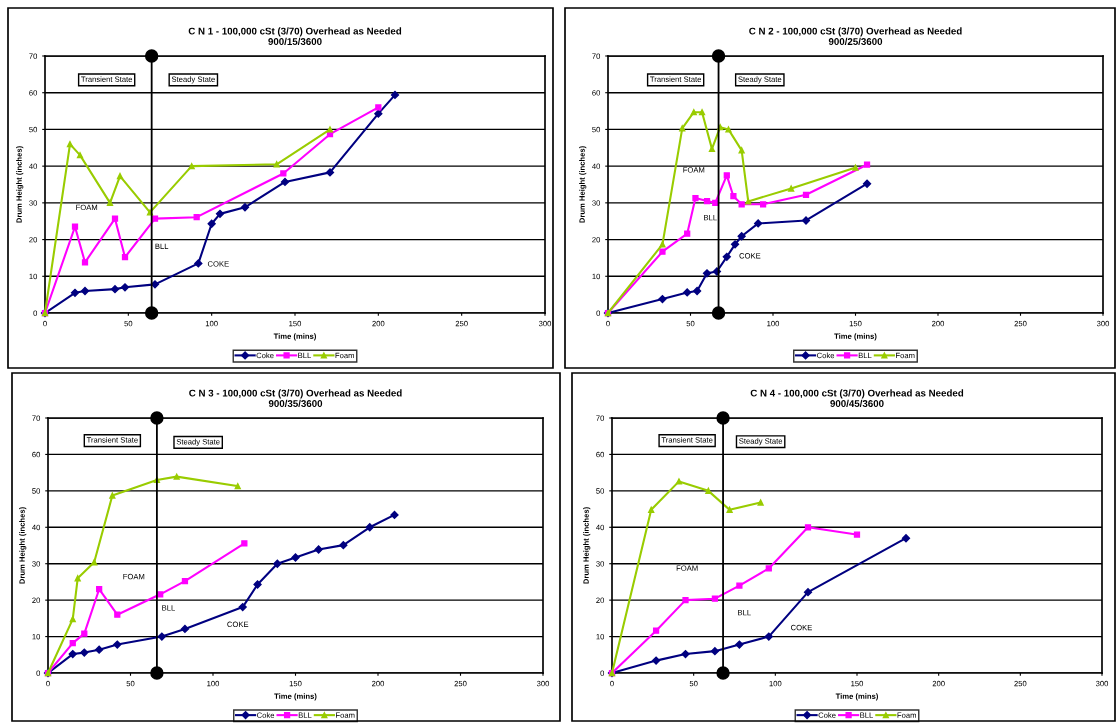 The image size is (1120, 726). I want to click on chart-title: C N 1 - 100,000 cSt (3/70) Overhead as Needed 900/15/3600, so click(295, 36).